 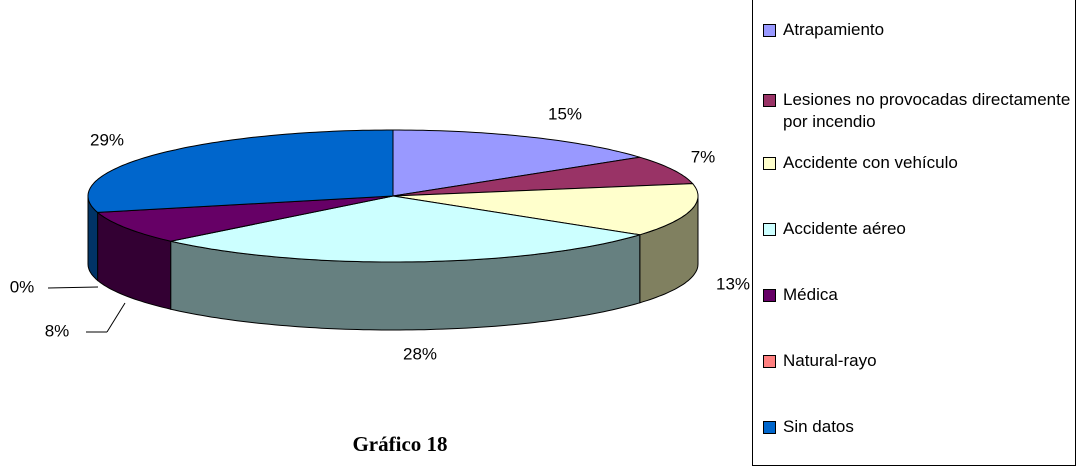 I want to click on data-label: 7%, so click(x=703, y=156).